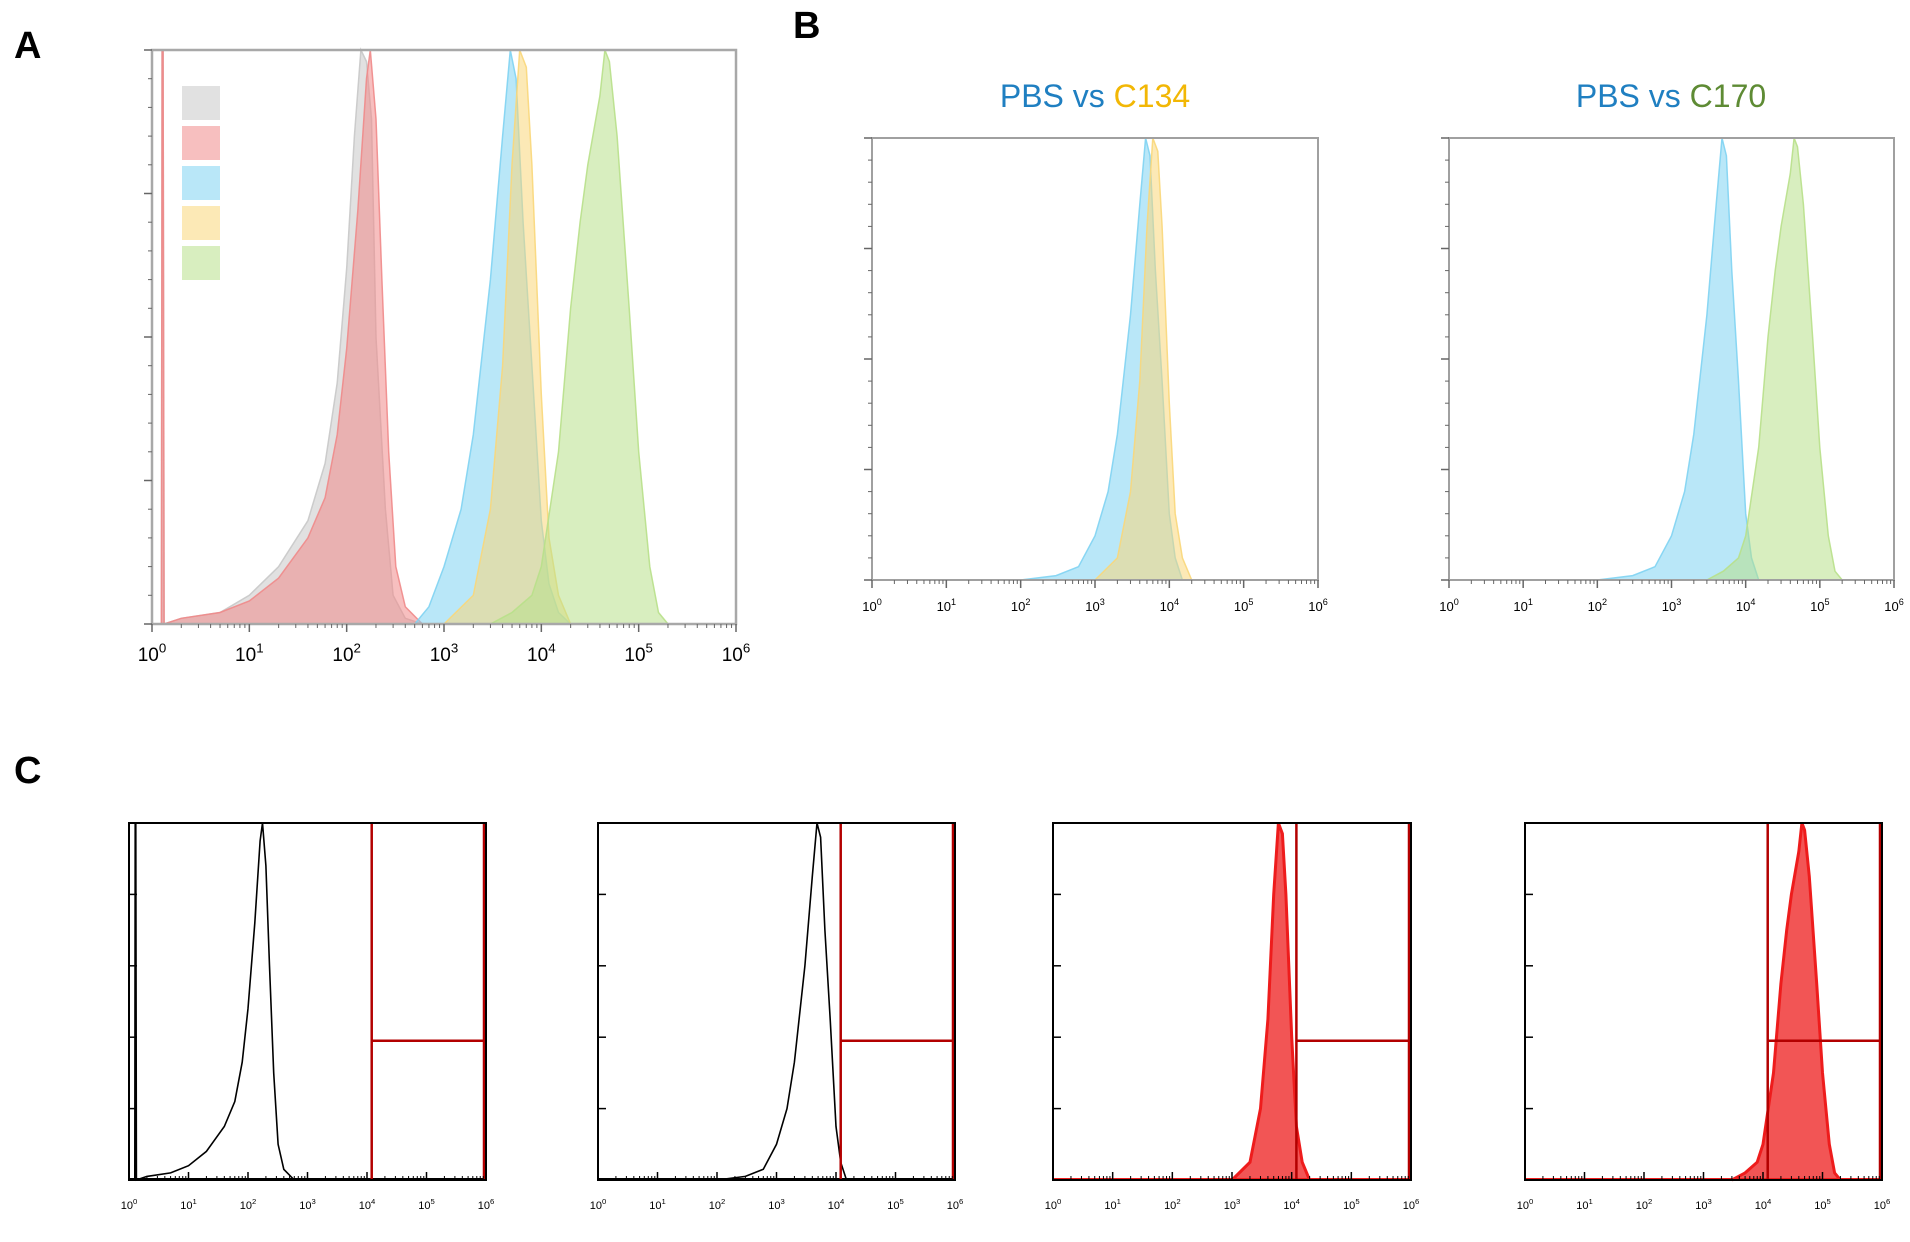 This screenshot has width=1910, height=1242. I want to click on chart-title-part: vs, so click(1665, 96).